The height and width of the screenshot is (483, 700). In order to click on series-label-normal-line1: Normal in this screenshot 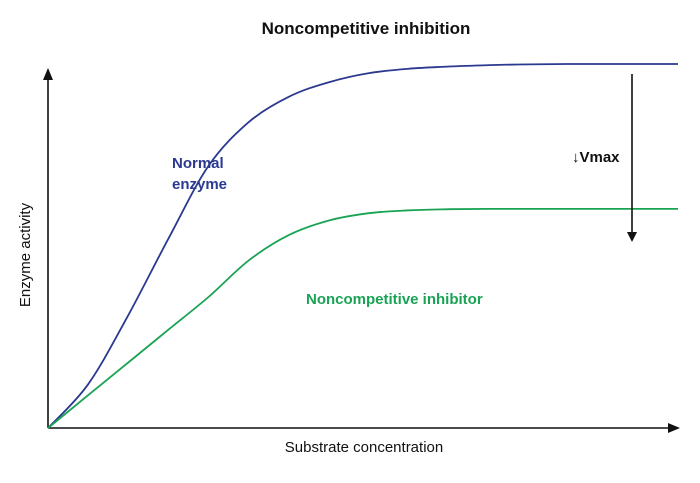, I will do `click(198, 163)`.